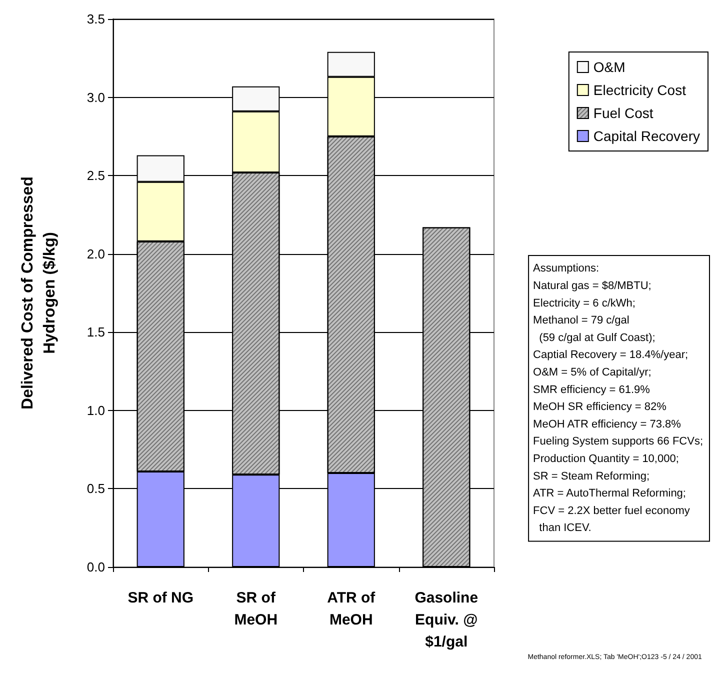 This screenshot has height=676, width=714. What do you see at coordinates (351, 609) in the screenshot?
I see `x-tick-label: ATR of MeOH` at bounding box center [351, 609].